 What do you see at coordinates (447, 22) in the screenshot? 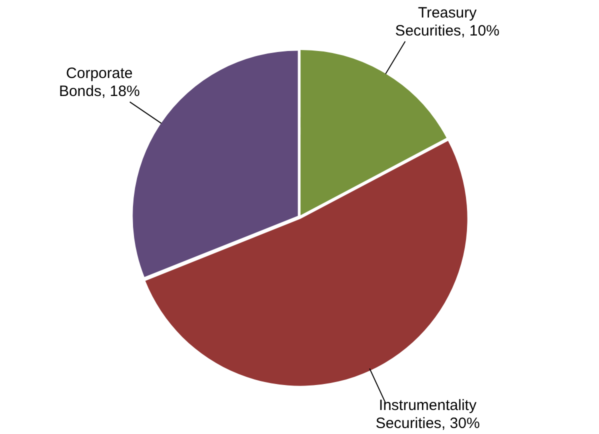
I see `slice-label: Treasury Securities, 10%` at bounding box center [447, 22].